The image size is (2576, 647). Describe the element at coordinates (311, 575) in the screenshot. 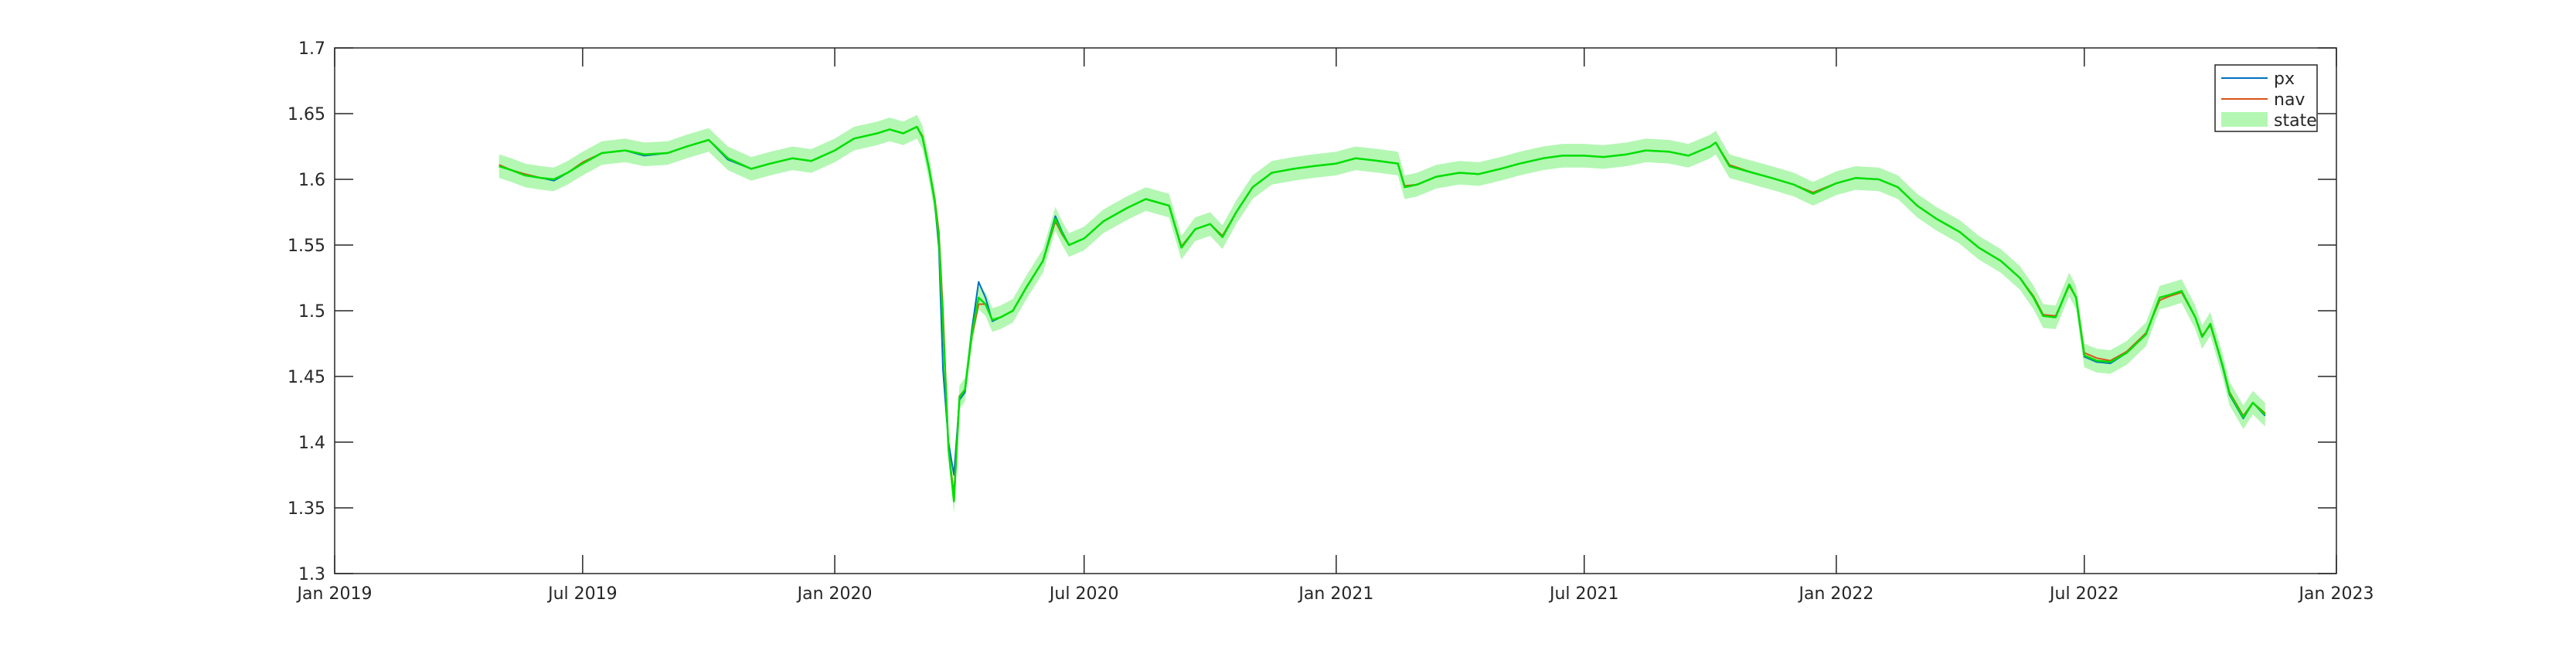

I see `y-tick-label: 1.3` at that location.